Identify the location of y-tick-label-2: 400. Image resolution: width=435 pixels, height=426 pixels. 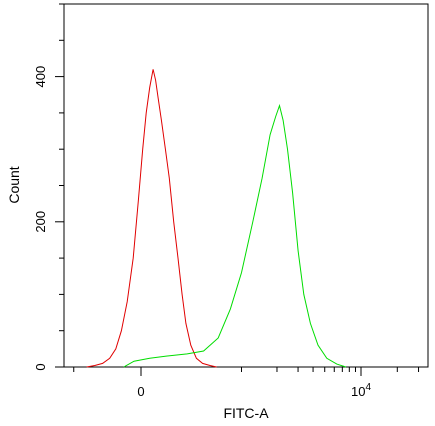
(40, 77).